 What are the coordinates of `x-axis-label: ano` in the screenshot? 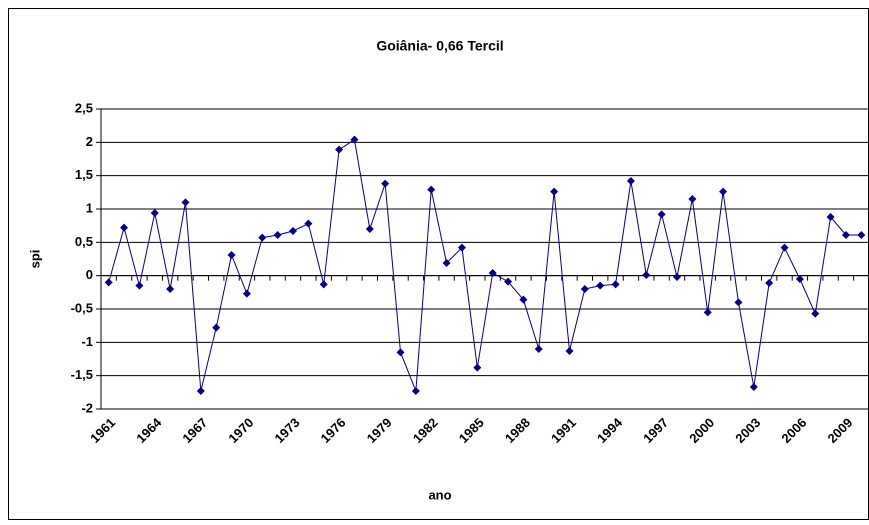 It's located at (439, 494).